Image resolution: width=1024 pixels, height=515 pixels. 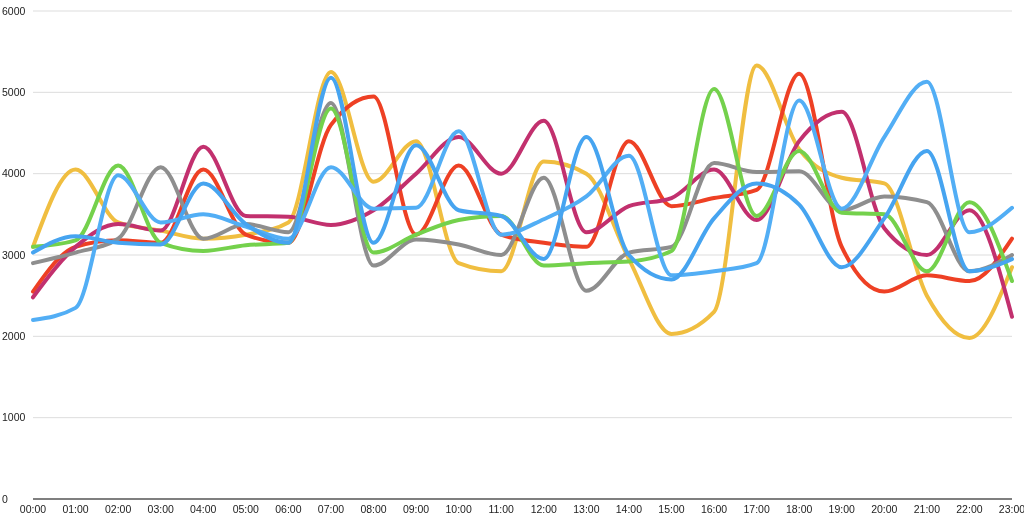 What do you see at coordinates (756, 509) in the screenshot?
I see `x-tick-label: 17:00` at bounding box center [756, 509].